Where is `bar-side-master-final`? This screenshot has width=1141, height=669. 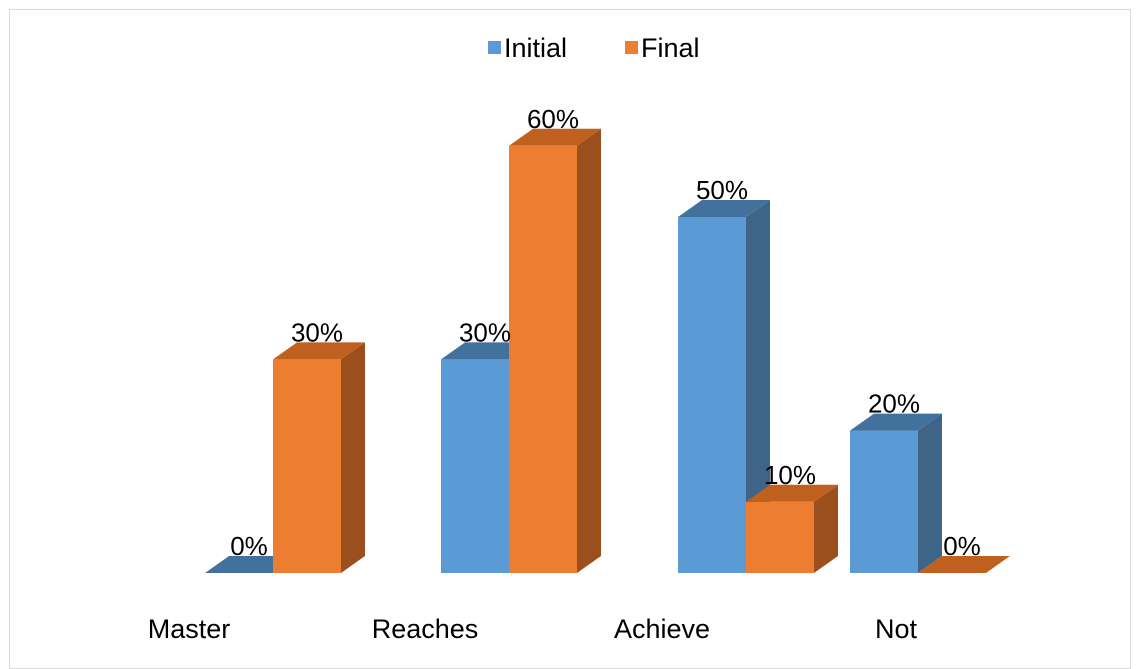
bar-side-master-final is located at coordinates (353, 457).